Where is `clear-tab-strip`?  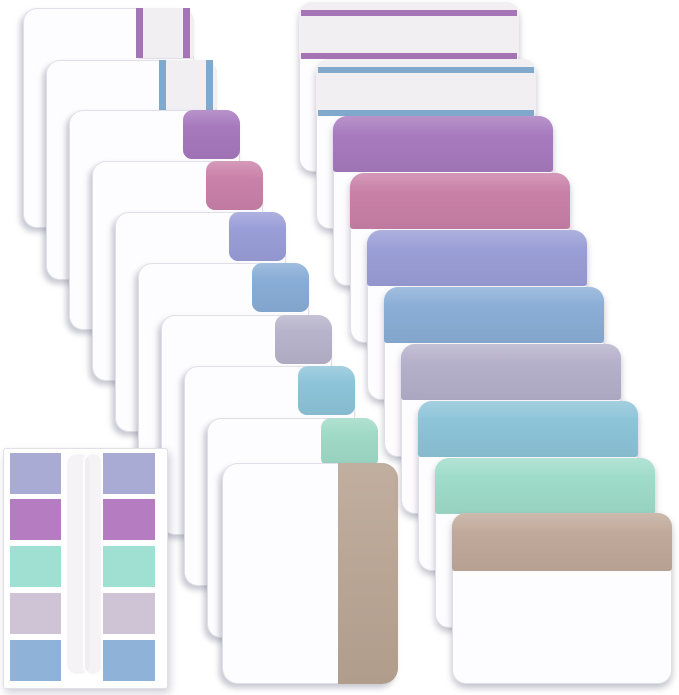
clear-tab-strip is located at coordinates (93, 564).